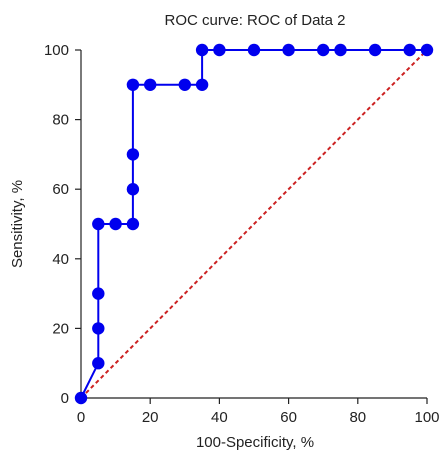  I want to click on x-axis-label: 100-Specificity, %, so click(255, 442).